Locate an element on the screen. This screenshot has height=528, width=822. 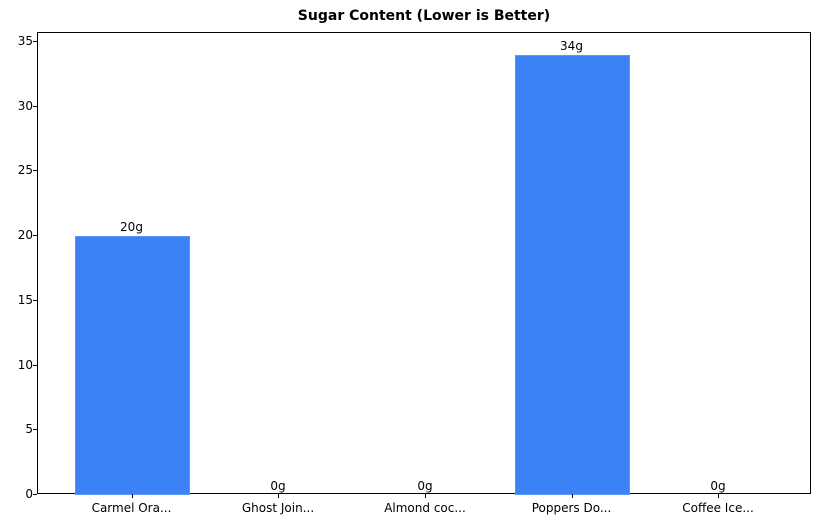
y-tick-label: 30 is located at coordinates (25, 105).